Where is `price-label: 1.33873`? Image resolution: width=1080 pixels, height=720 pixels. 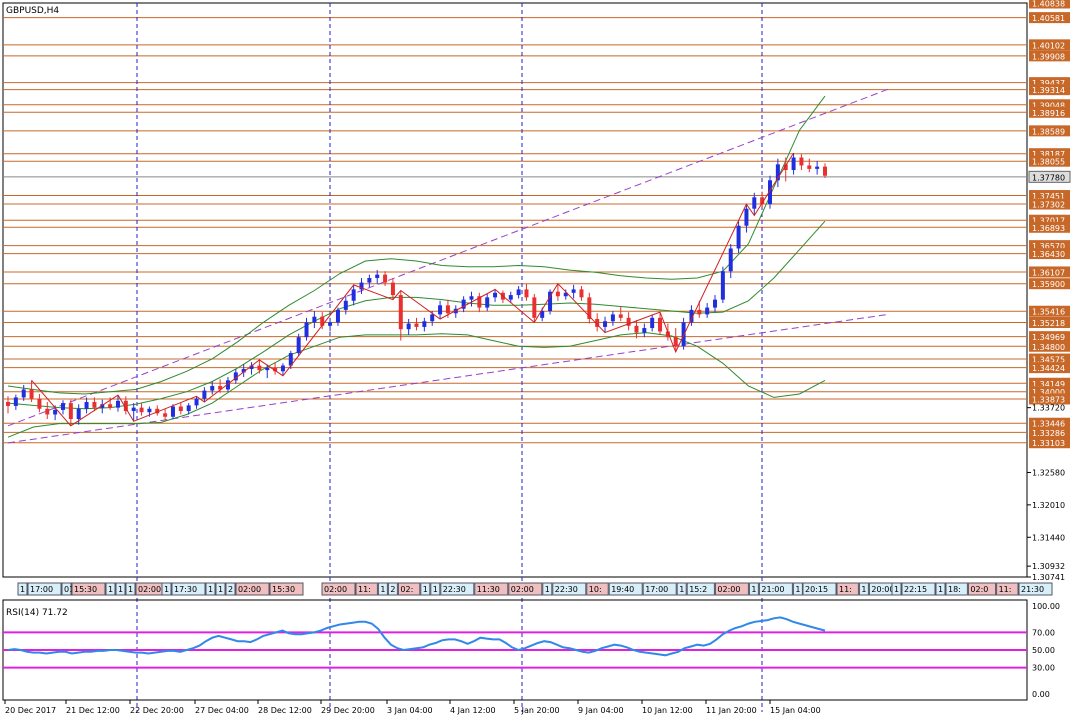
price-label: 1.33873 is located at coordinates (1048, 399).